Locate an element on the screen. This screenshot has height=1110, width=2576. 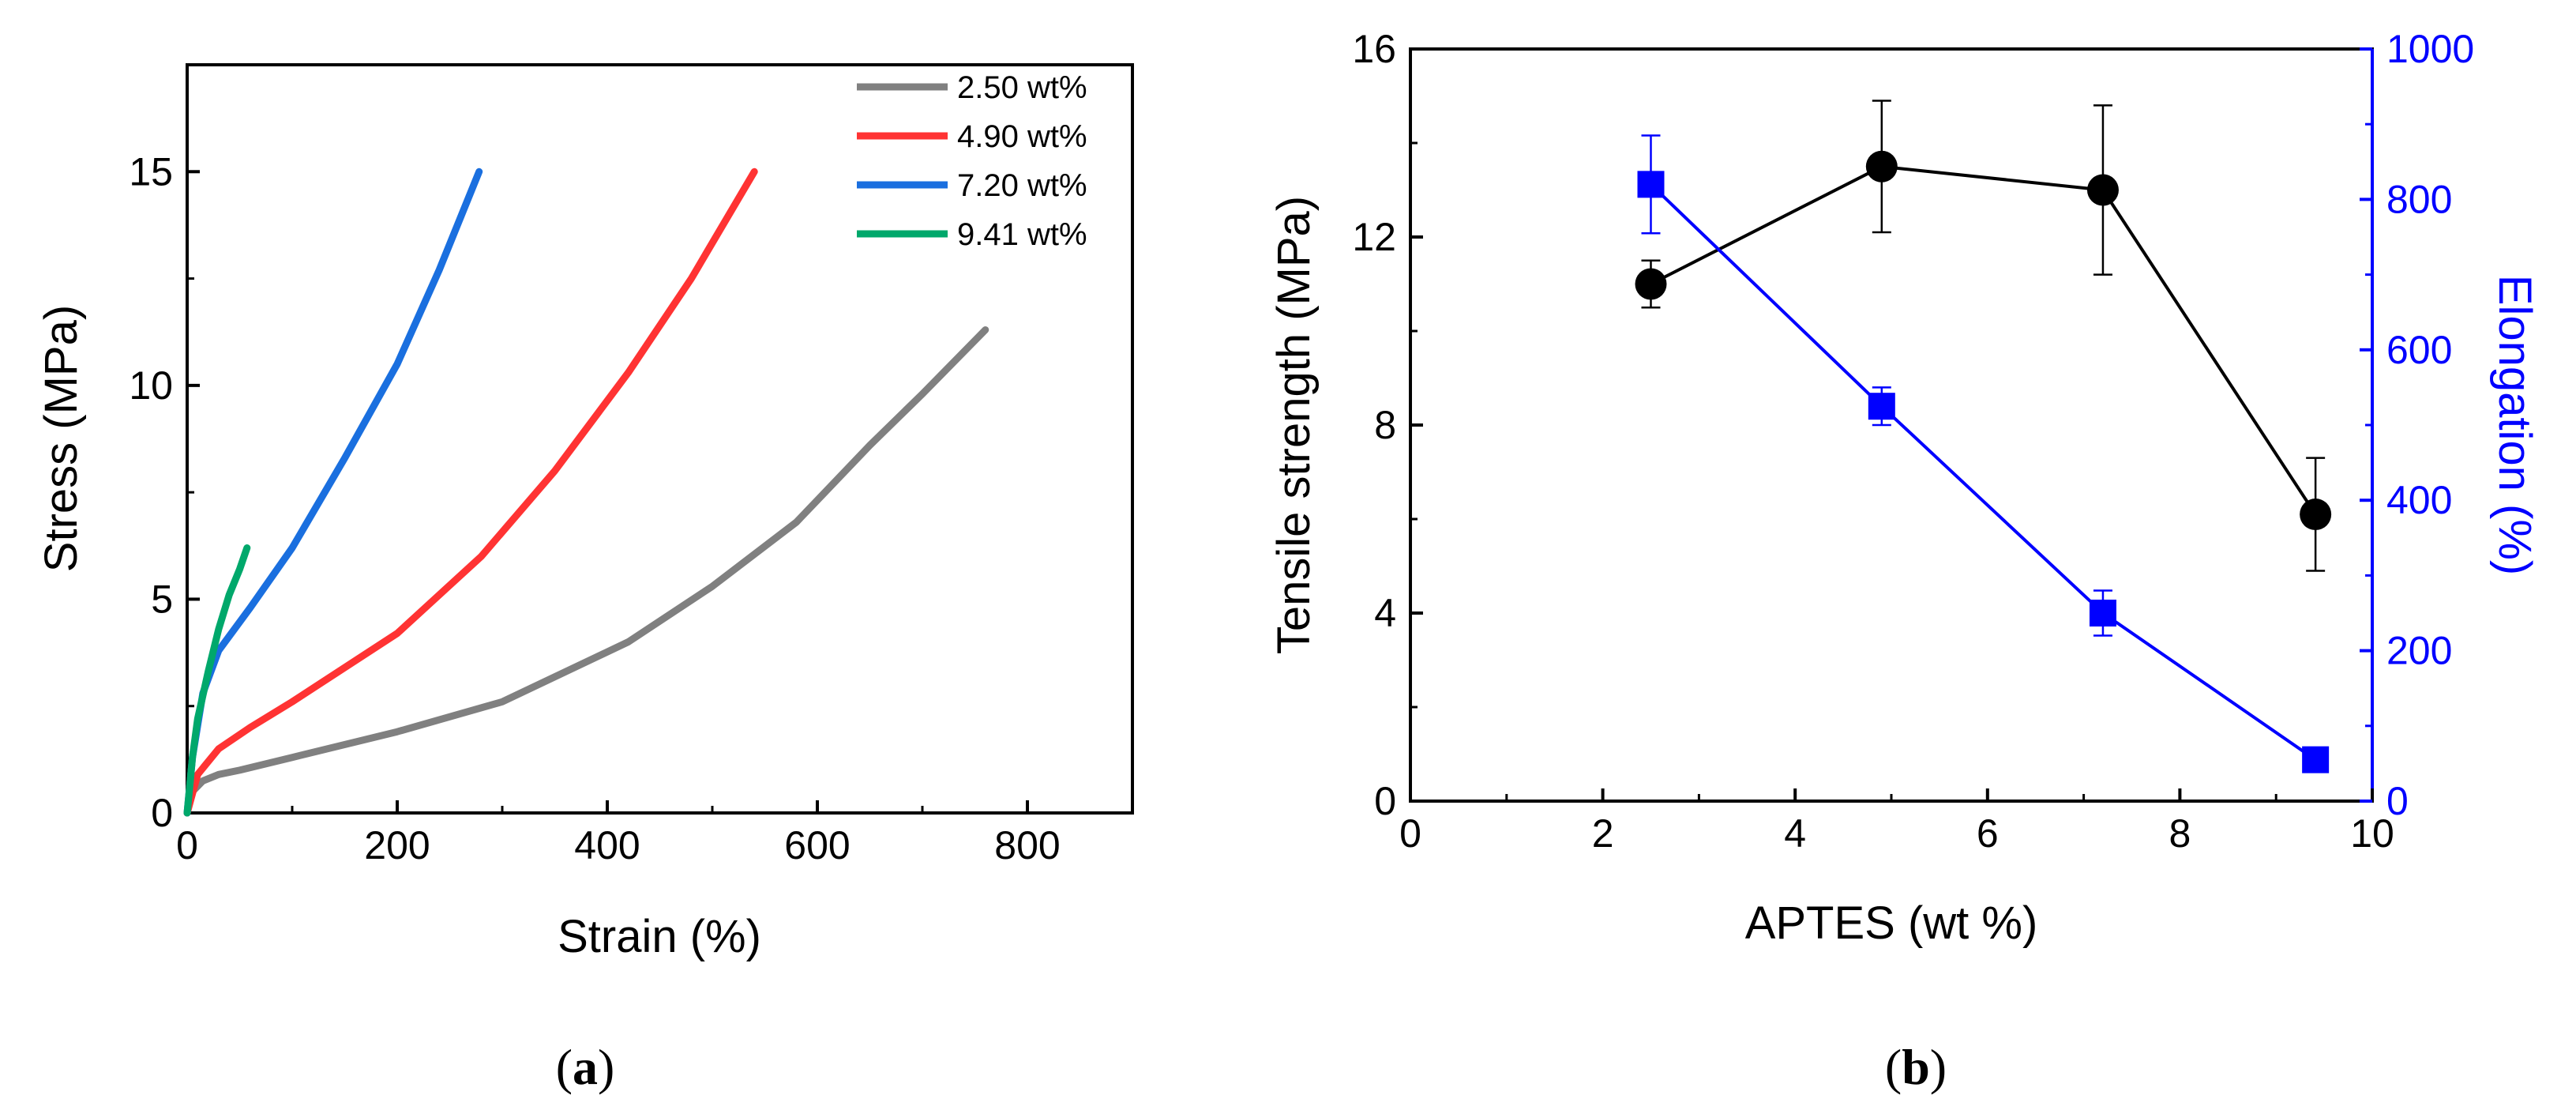
chart-b-xtick-label: 10 is located at coordinates (2372, 833).